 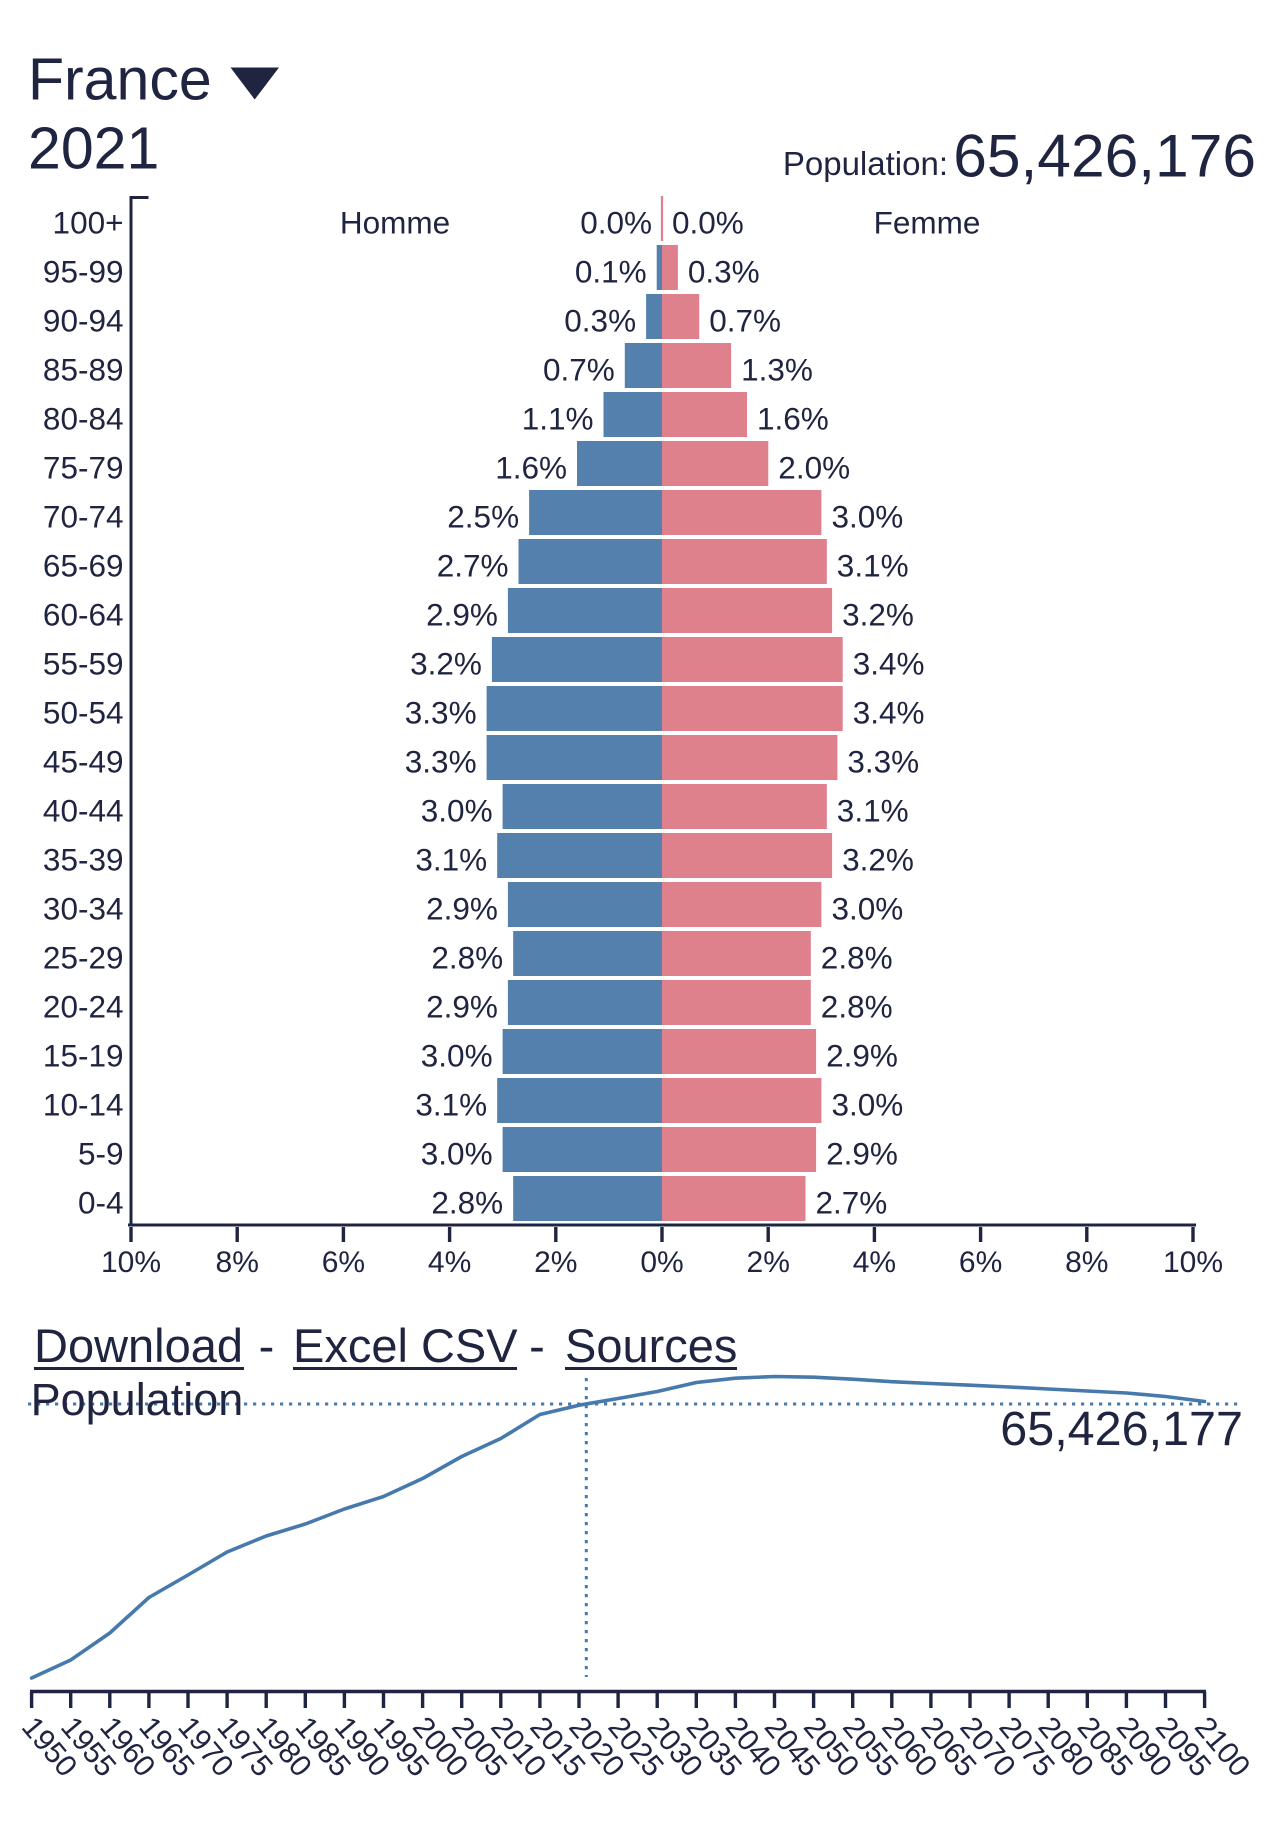 What do you see at coordinates (927, 222) in the screenshot?
I see `svg-text: Femme` at bounding box center [927, 222].